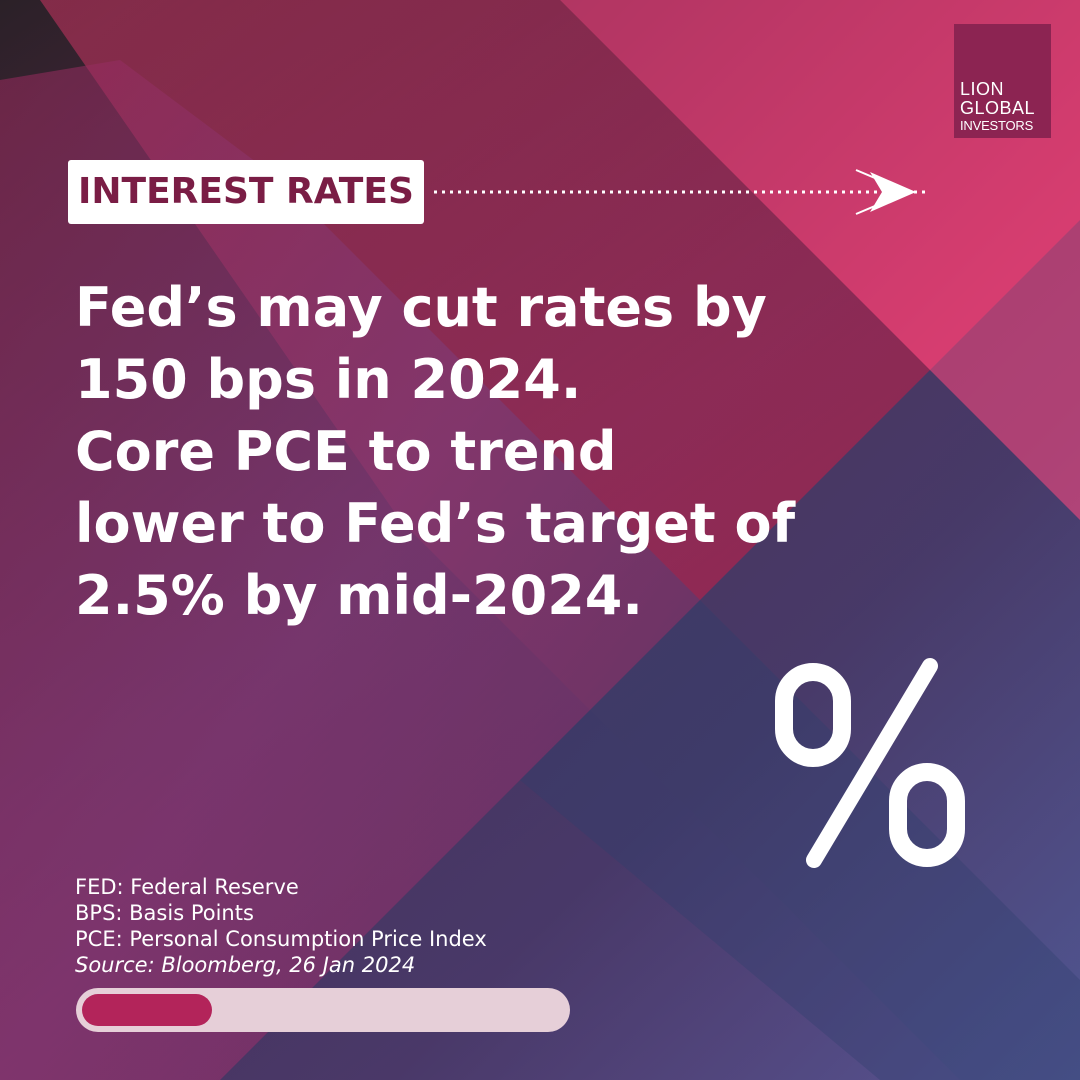 The image size is (1080, 1080). Describe the element at coordinates (346, 451) in the screenshot. I see `headline-line-3: Core PCE to trend` at that location.